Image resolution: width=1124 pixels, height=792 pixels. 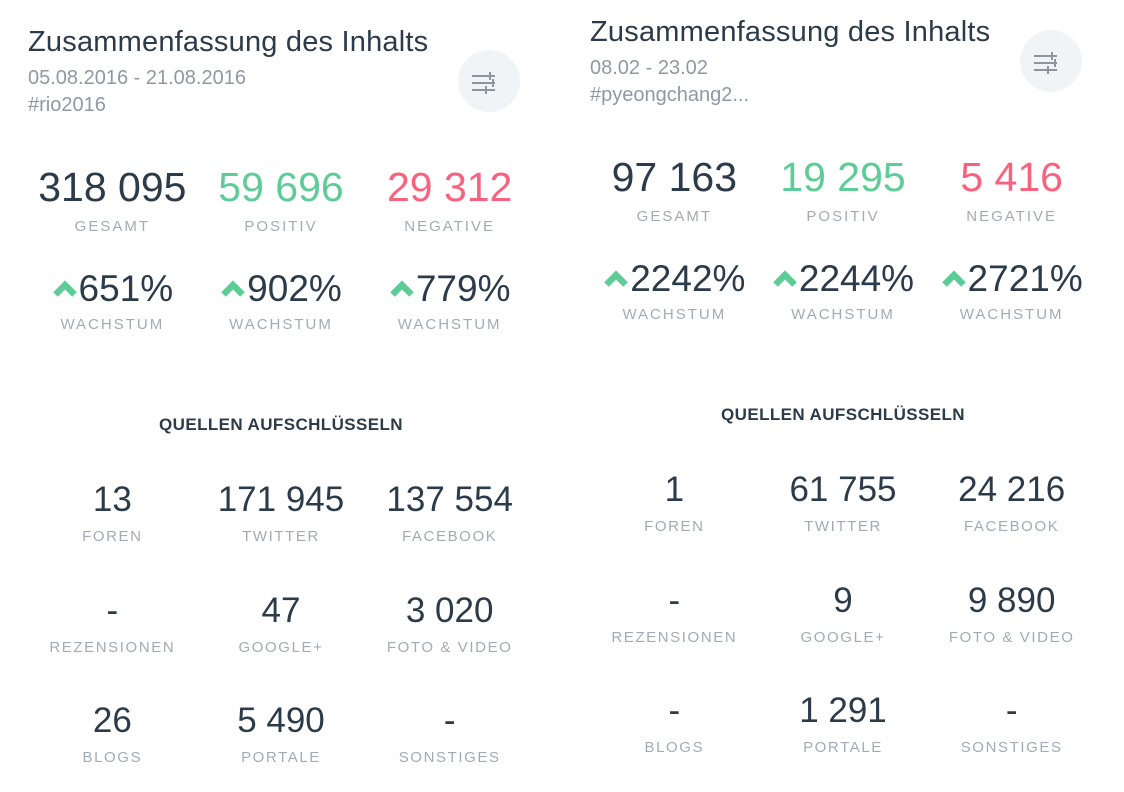 What do you see at coordinates (126, 288) in the screenshot?
I see `growth-value: 651%` at bounding box center [126, 288].